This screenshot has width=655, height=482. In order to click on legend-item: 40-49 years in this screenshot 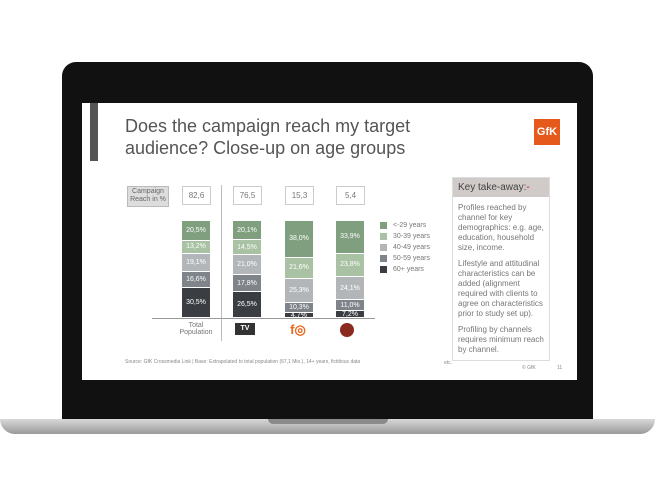, I will do `click(405, 247)`.